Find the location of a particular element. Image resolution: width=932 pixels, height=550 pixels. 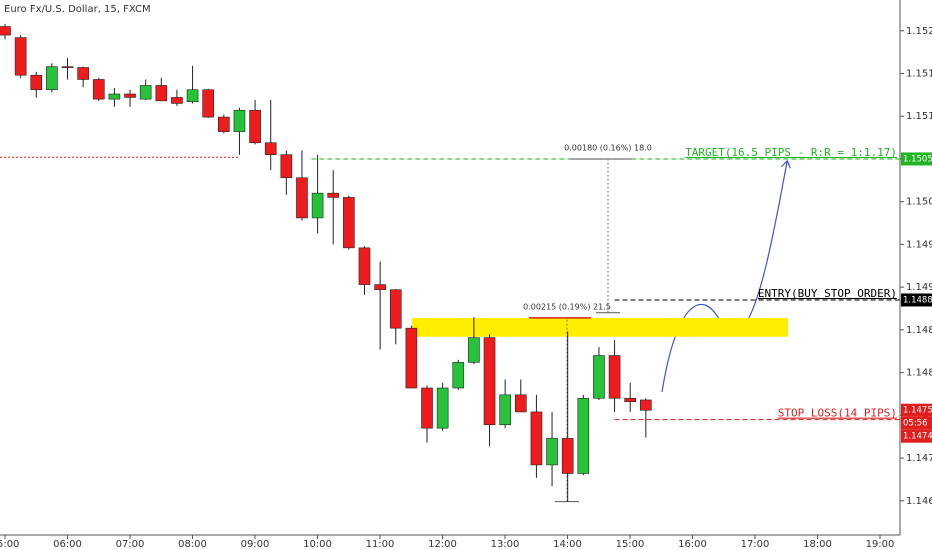

x-tick-label: 11:00 is located at coordinates (380, 544).